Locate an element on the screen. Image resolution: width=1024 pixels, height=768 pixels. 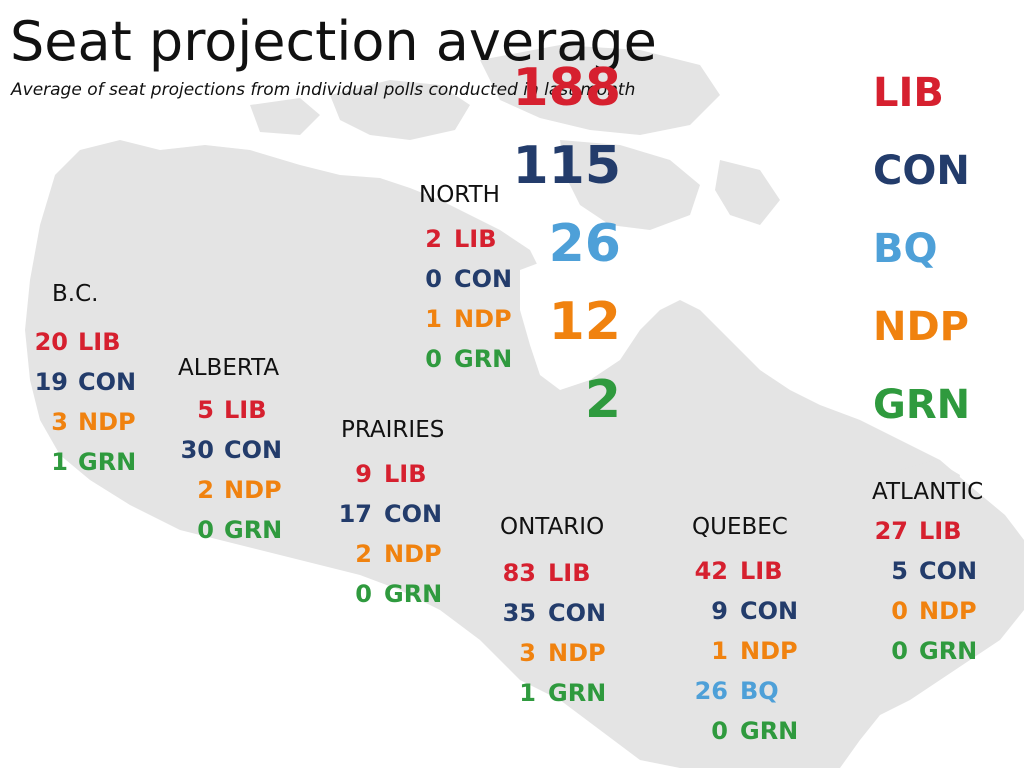
newfoundland-shape is located at coordinates (930, 487).